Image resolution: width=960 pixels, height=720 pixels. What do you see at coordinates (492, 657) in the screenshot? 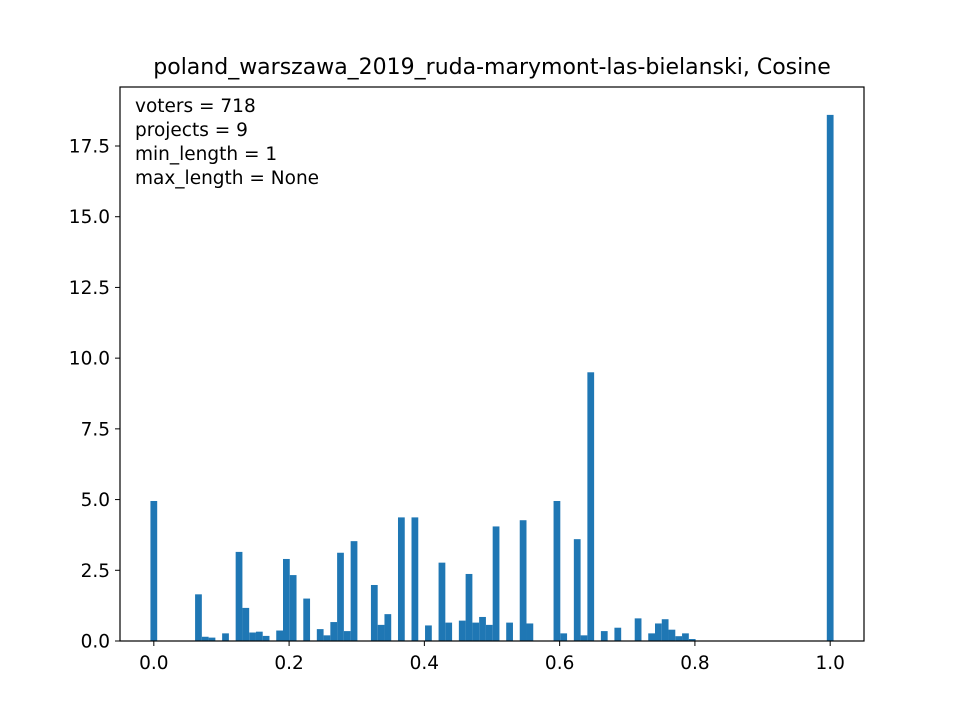
I see `x-axis: 0.0 0.2 0.4 0.6 0.8 1.0` at bounding box center [492, 657].